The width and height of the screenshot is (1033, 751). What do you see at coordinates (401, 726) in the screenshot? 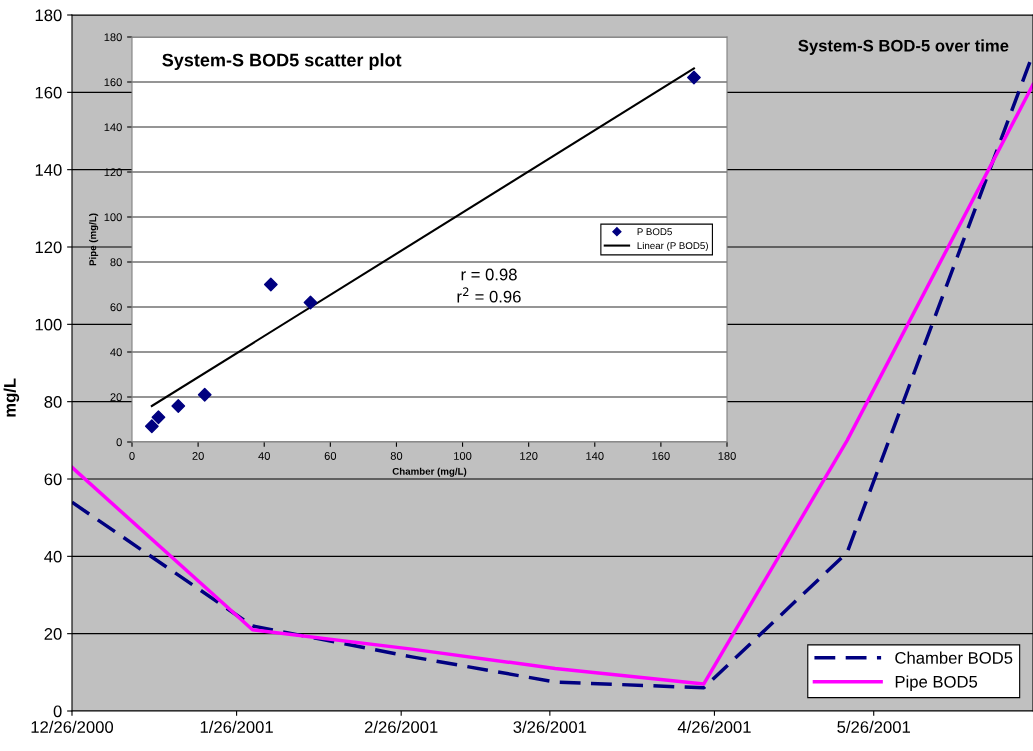
I see `x-tick-label: 2/26/2001` at bounding box center [401, 726].